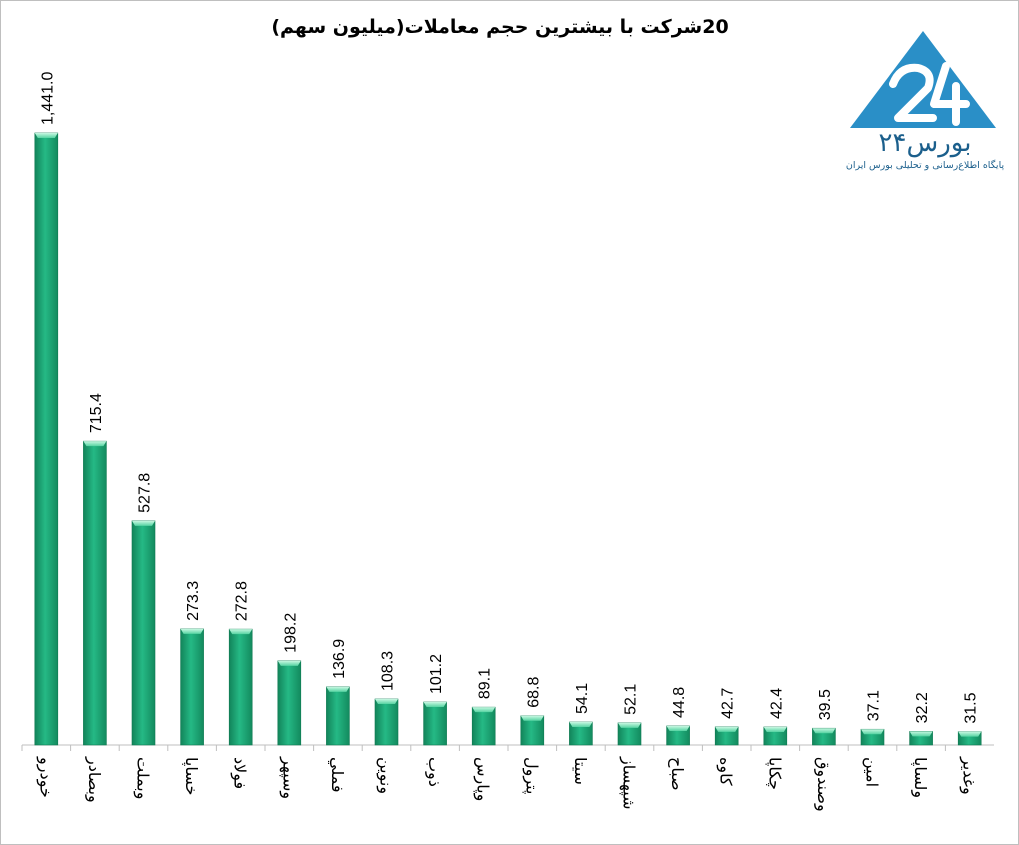 This screenshot has width=1019, height=845. What do you see at coordinates (631, 699) in the screenshot?
I see `data-label: 52.1` at bounding box center [631, 699].